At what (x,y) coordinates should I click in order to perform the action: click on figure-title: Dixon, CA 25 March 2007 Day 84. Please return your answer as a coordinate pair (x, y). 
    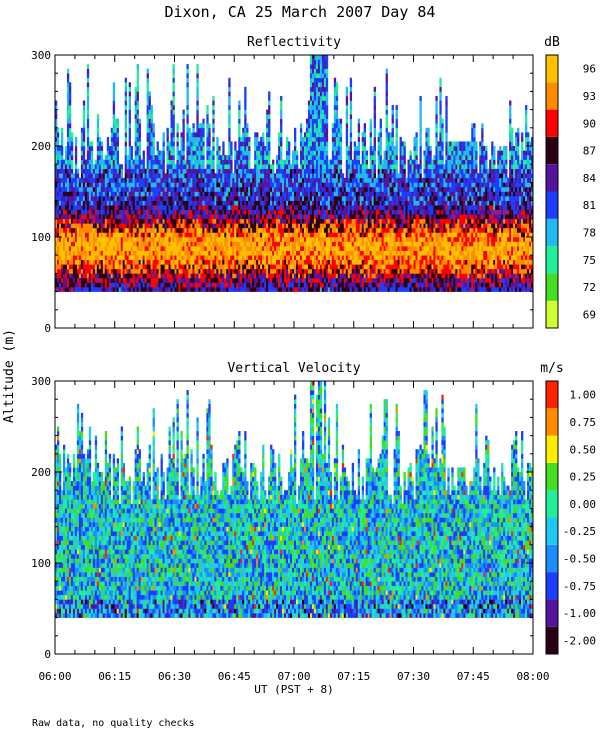
    Looking at the image, I should click on (300, 12).